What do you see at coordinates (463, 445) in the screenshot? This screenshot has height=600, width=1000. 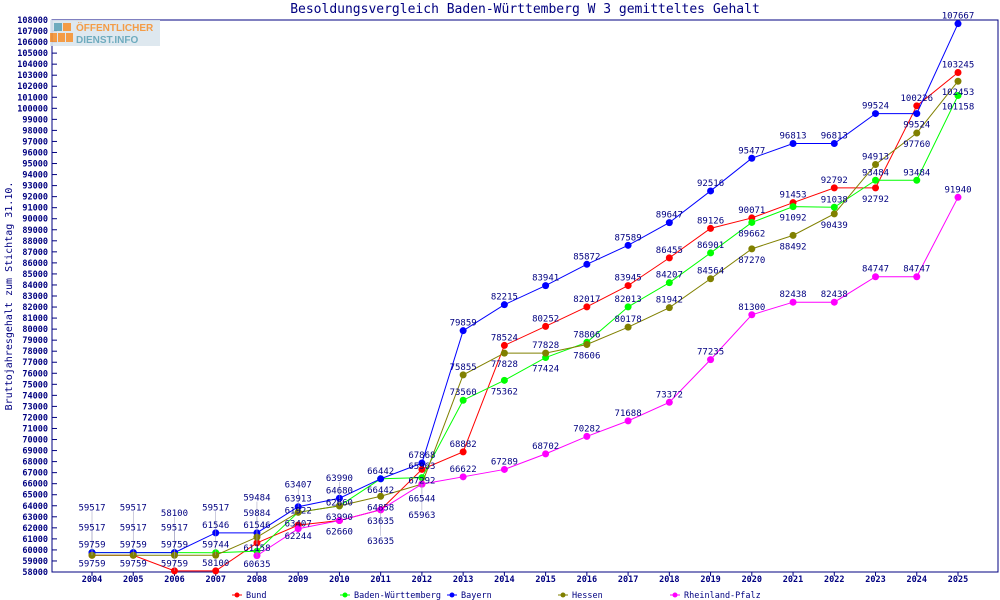 I see `data-label: 68882` at bounding box center [463, 445].